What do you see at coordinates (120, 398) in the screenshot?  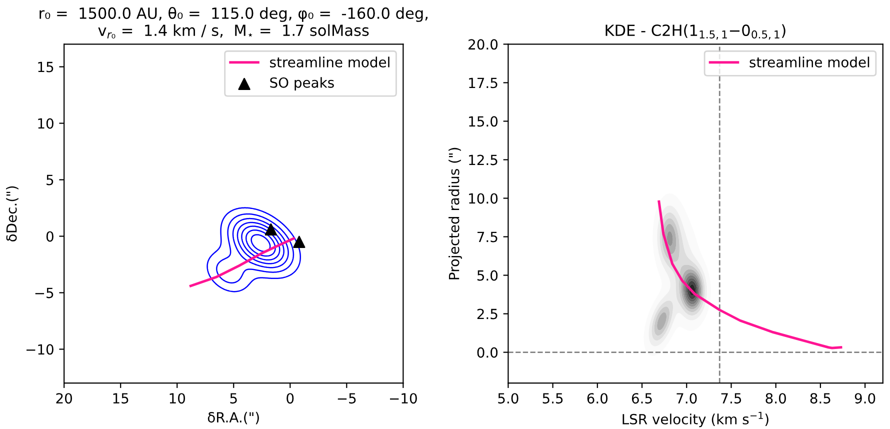 I see `x-tick-label: 15` at bounding box center [120, 398].